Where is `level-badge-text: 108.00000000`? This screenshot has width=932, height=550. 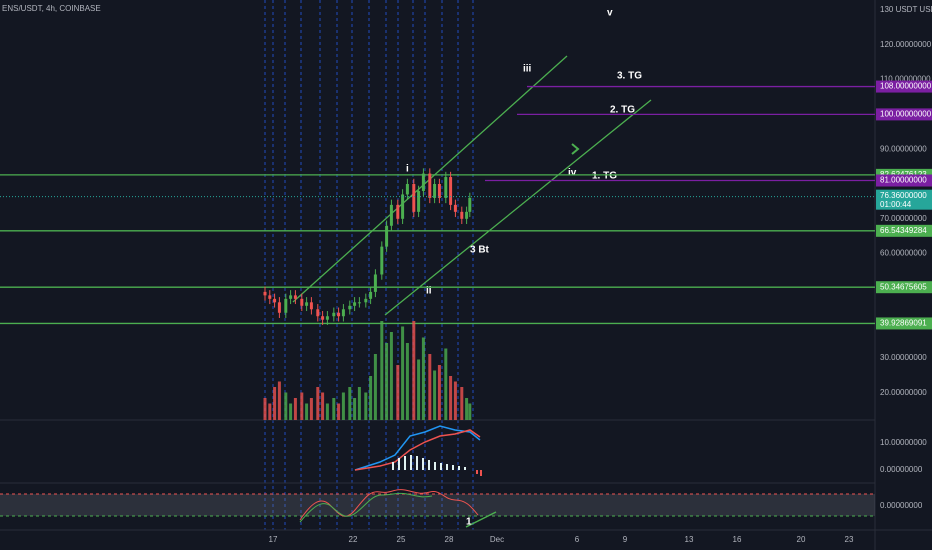 level-badge-text: 108.00000000 is located at coordinates (906, 86).